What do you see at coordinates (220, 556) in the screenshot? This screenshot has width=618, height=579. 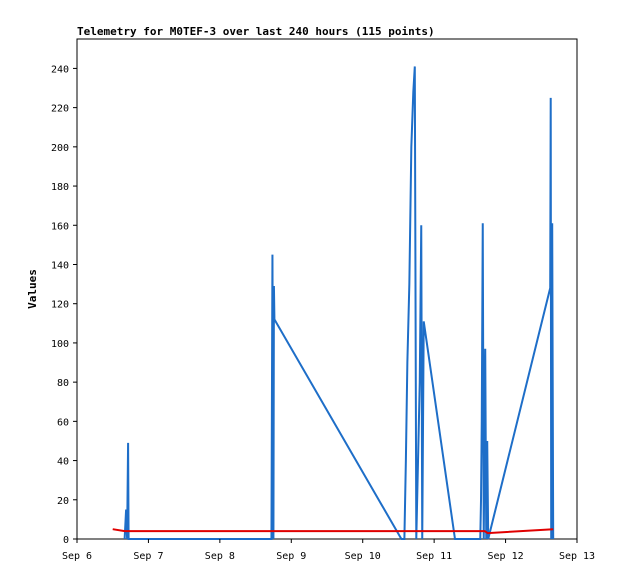 I see `x-tick-label: Sep 8` at bounding box center [220, 556].